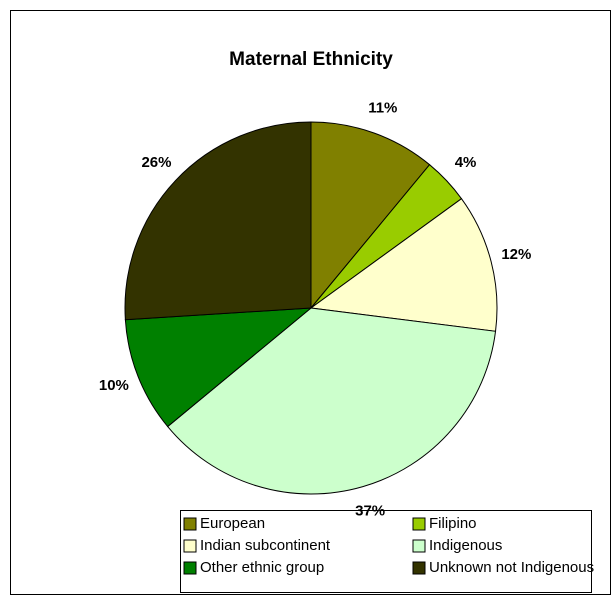 The height and width of the screenshot is (602, 616). Describe the element at coordinates (262, 567) in the screenshot. I see `legend-label: Other ethnic group` at that location.